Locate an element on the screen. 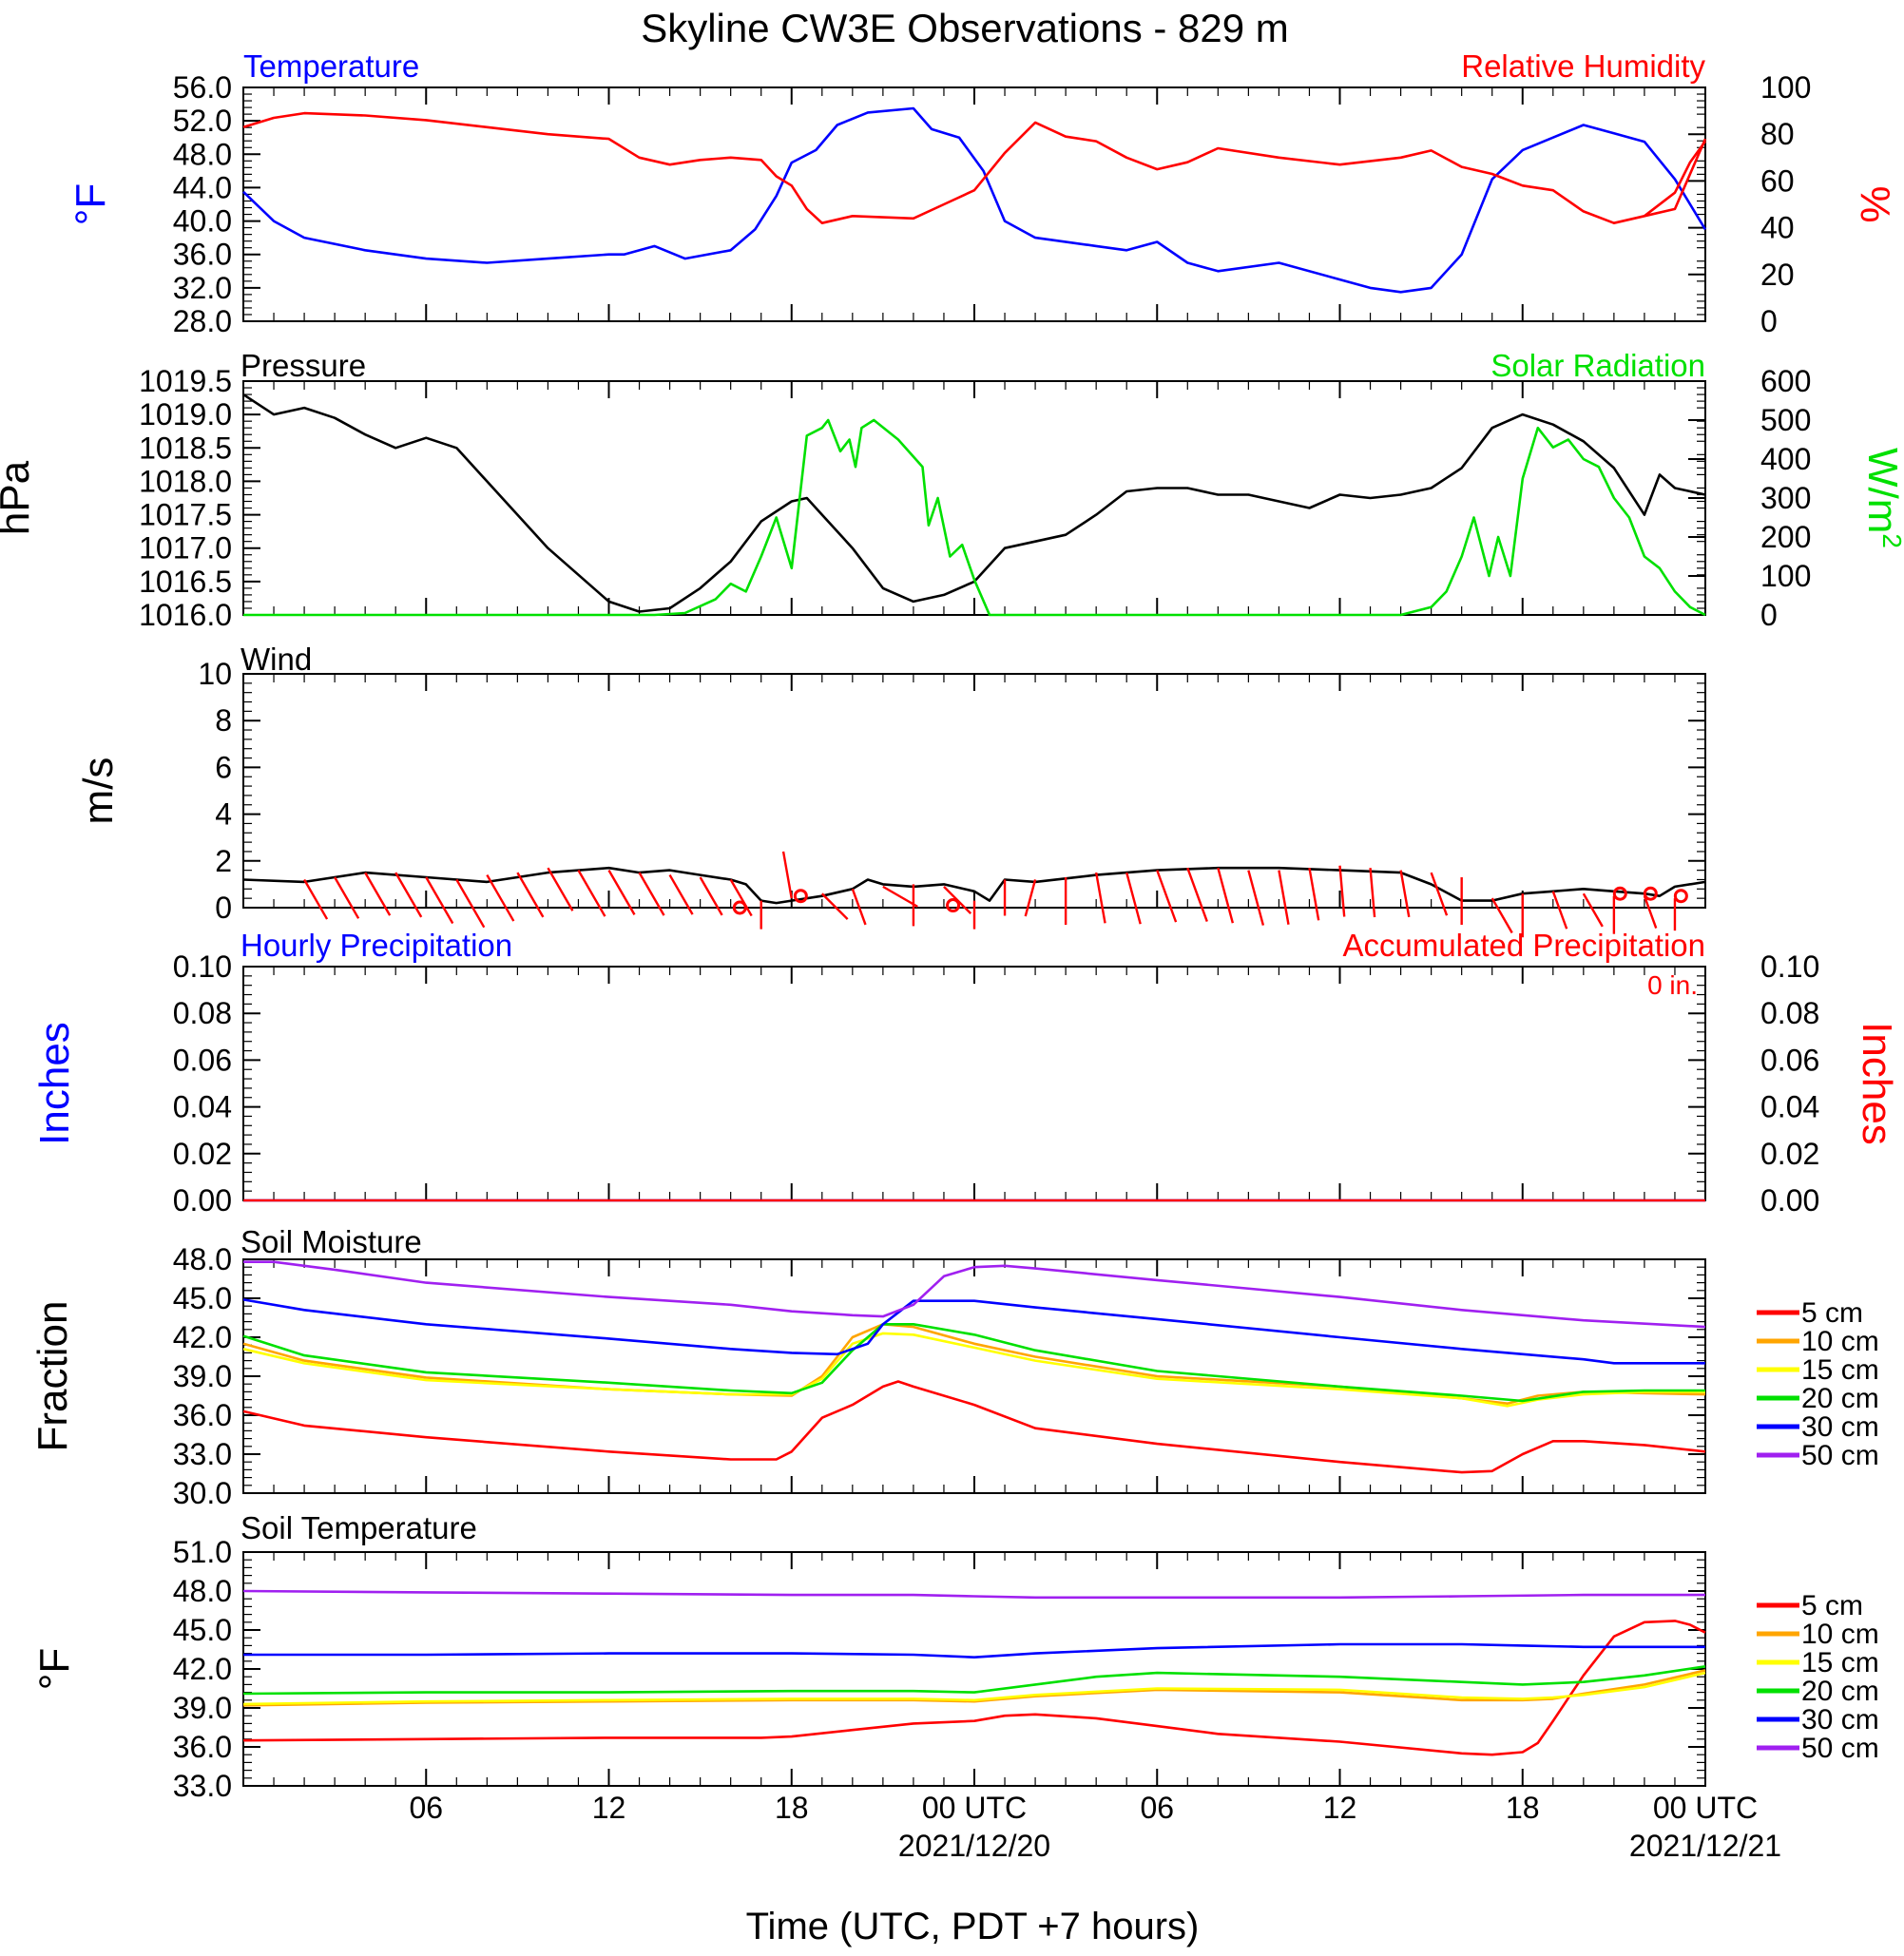  x-axis-label: Time (UTC, PDT +7 hours) is located at coordinates (973, 1926).